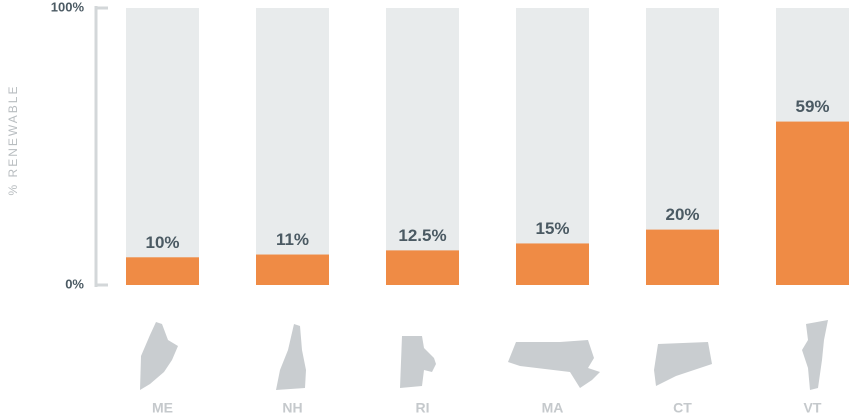 The image size is (867, 419). I want to click on value-label: 11%, so click(292, 239).